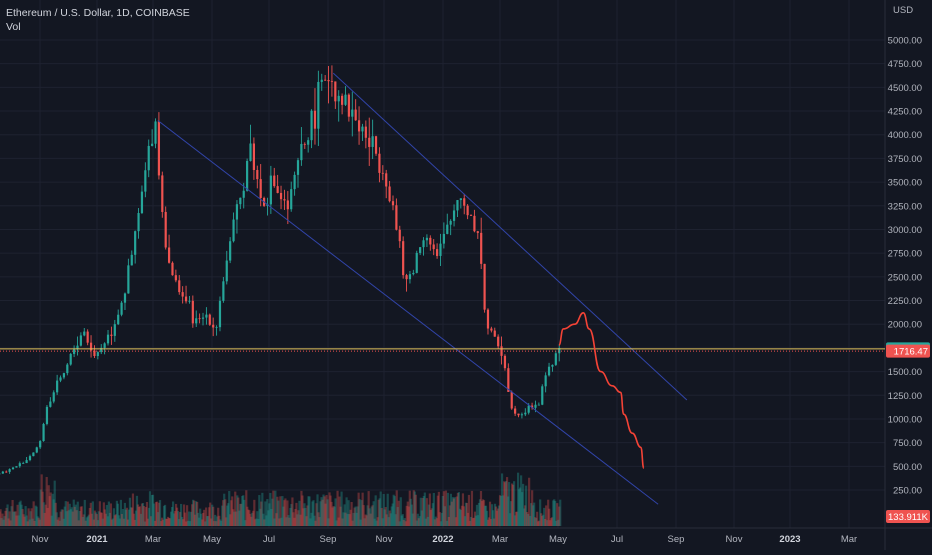 The image size is (932, 555). Describe the element at coordinates (601, 391) in the screenshot. I see `projection-path` at that location.